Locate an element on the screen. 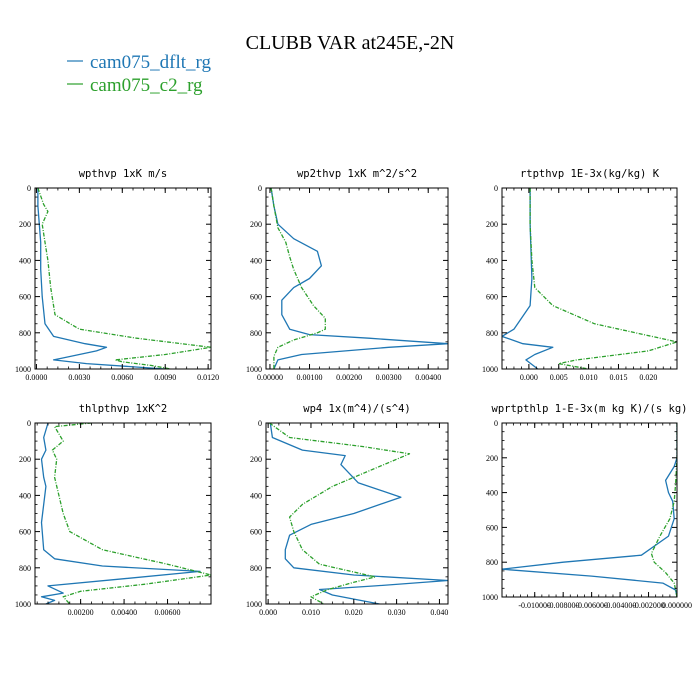 This screenshot has height=700, width=700. x-tick-label: 0.0120 is located at coordinates (208, 377).